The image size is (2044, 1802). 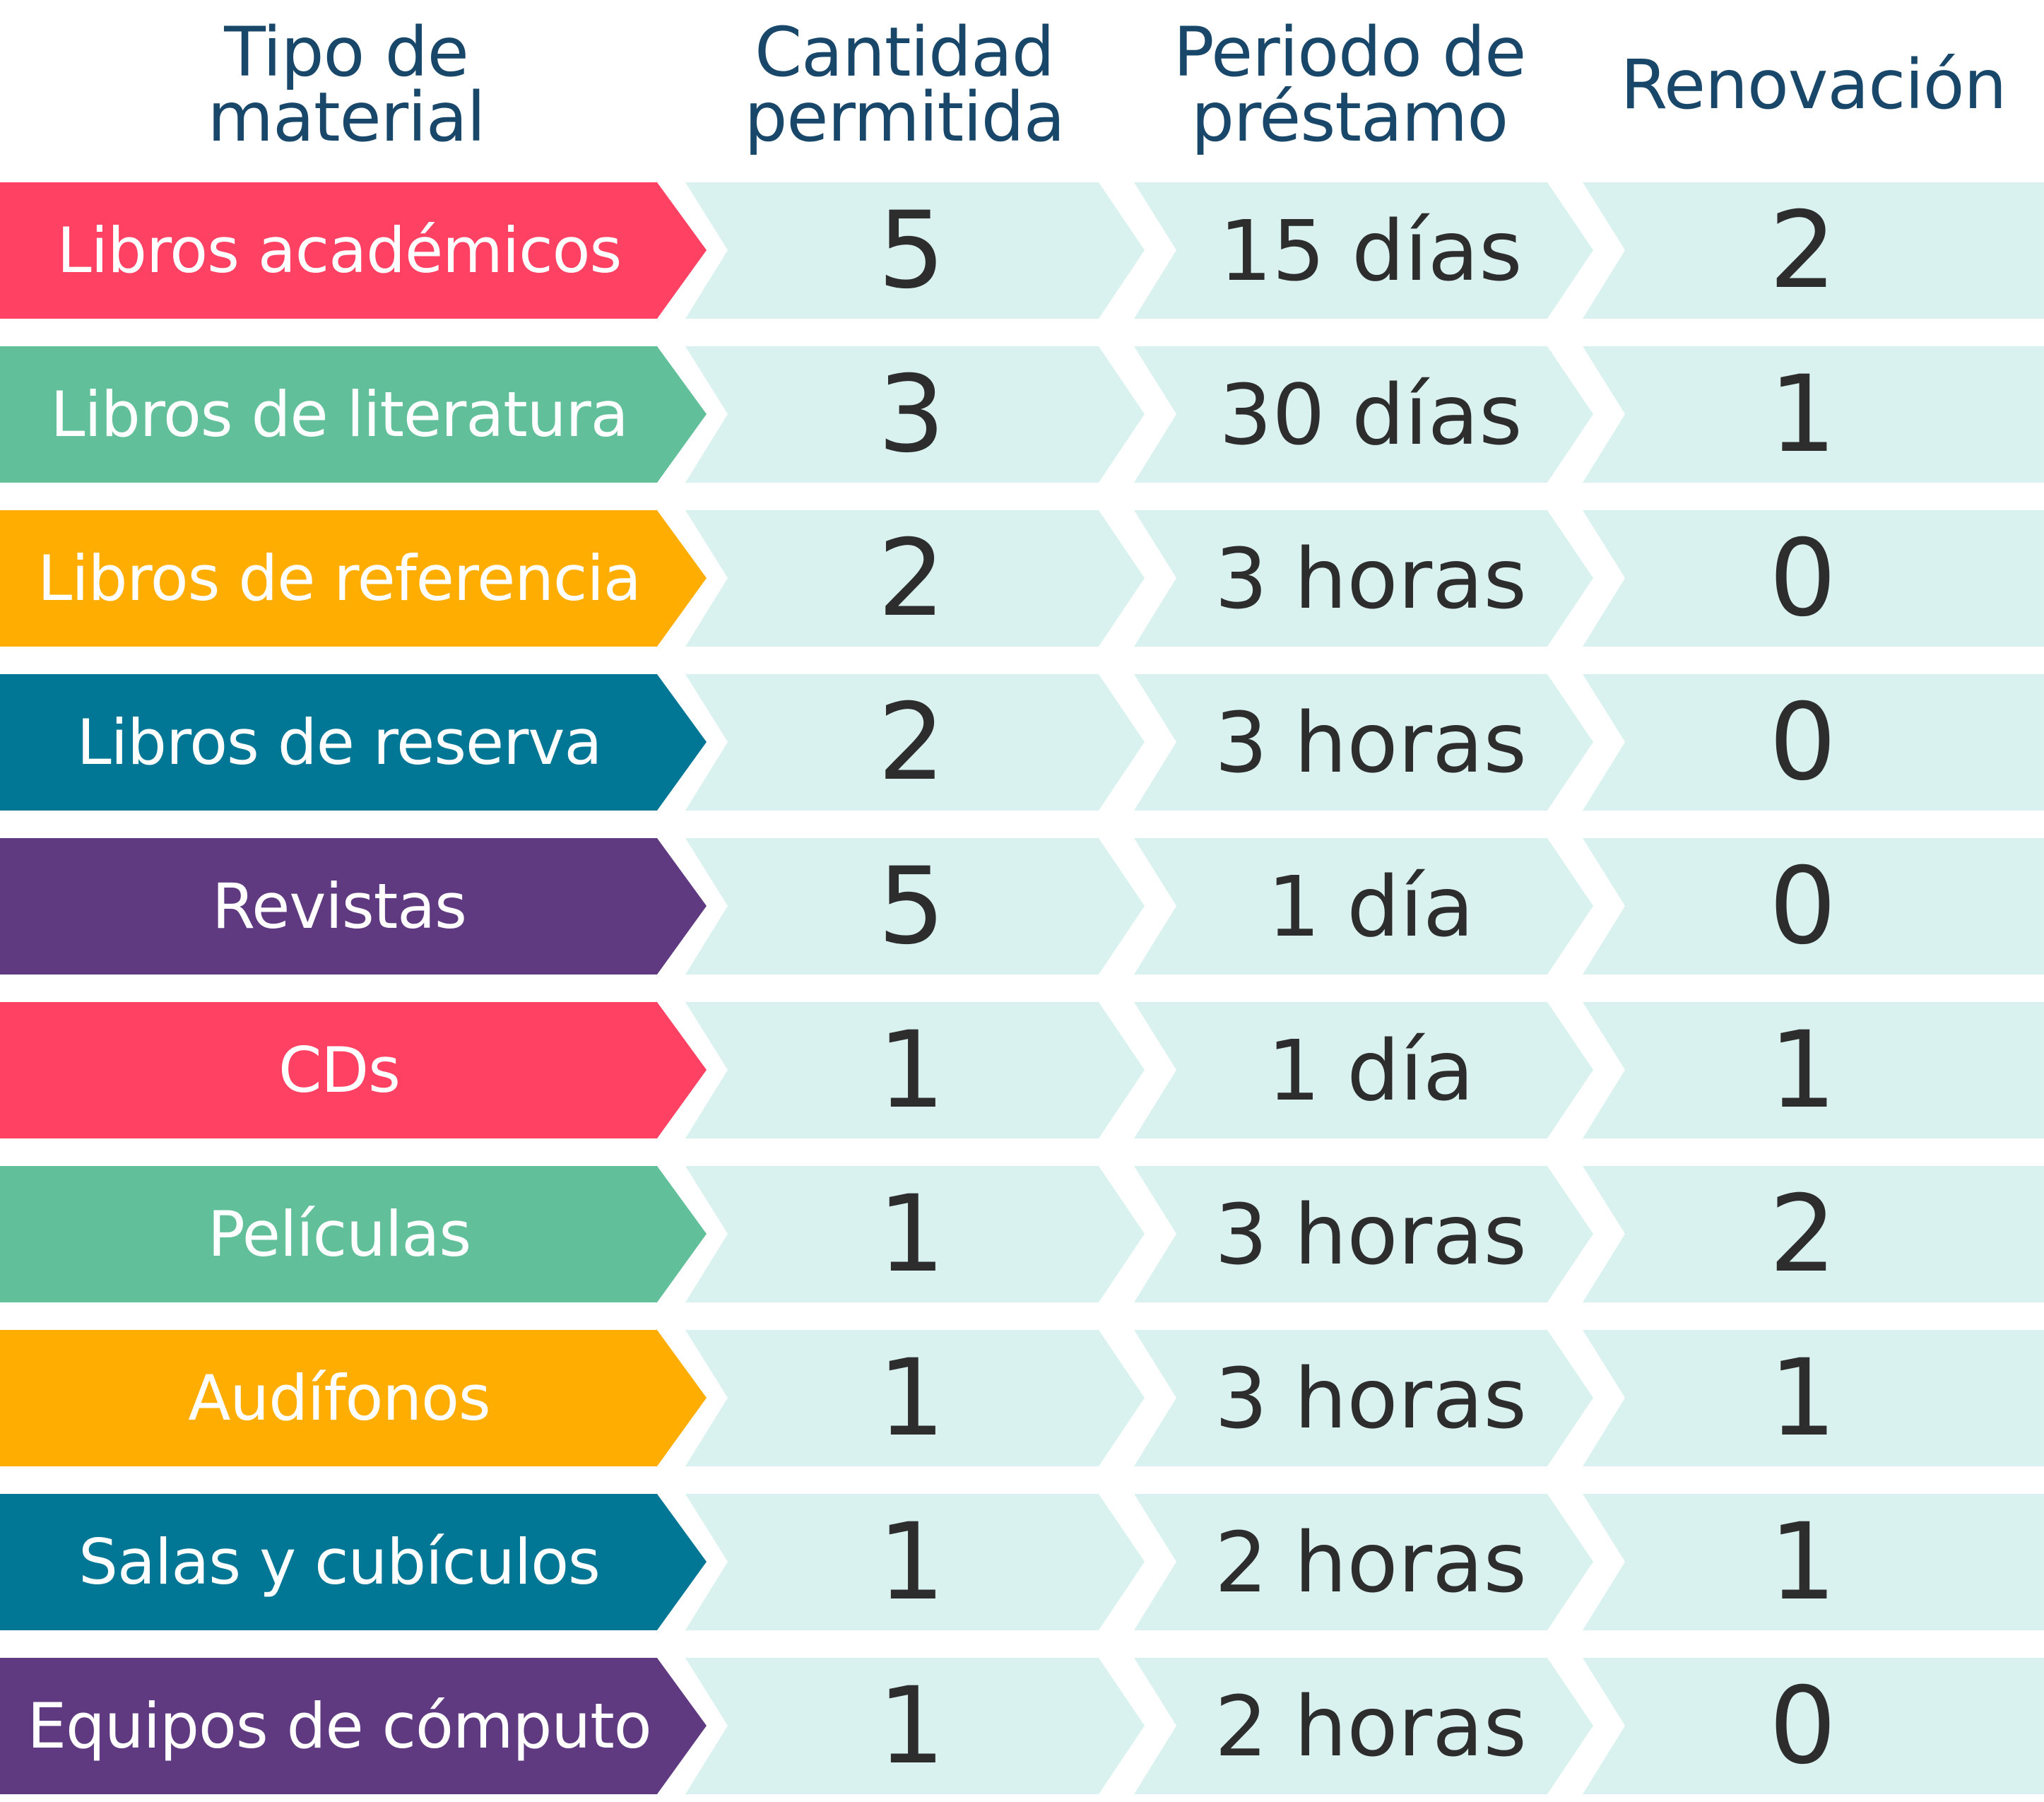 I want to click on table-row: 0 3 horas 2 Libros de reserva, so click(x=1022, y=742).